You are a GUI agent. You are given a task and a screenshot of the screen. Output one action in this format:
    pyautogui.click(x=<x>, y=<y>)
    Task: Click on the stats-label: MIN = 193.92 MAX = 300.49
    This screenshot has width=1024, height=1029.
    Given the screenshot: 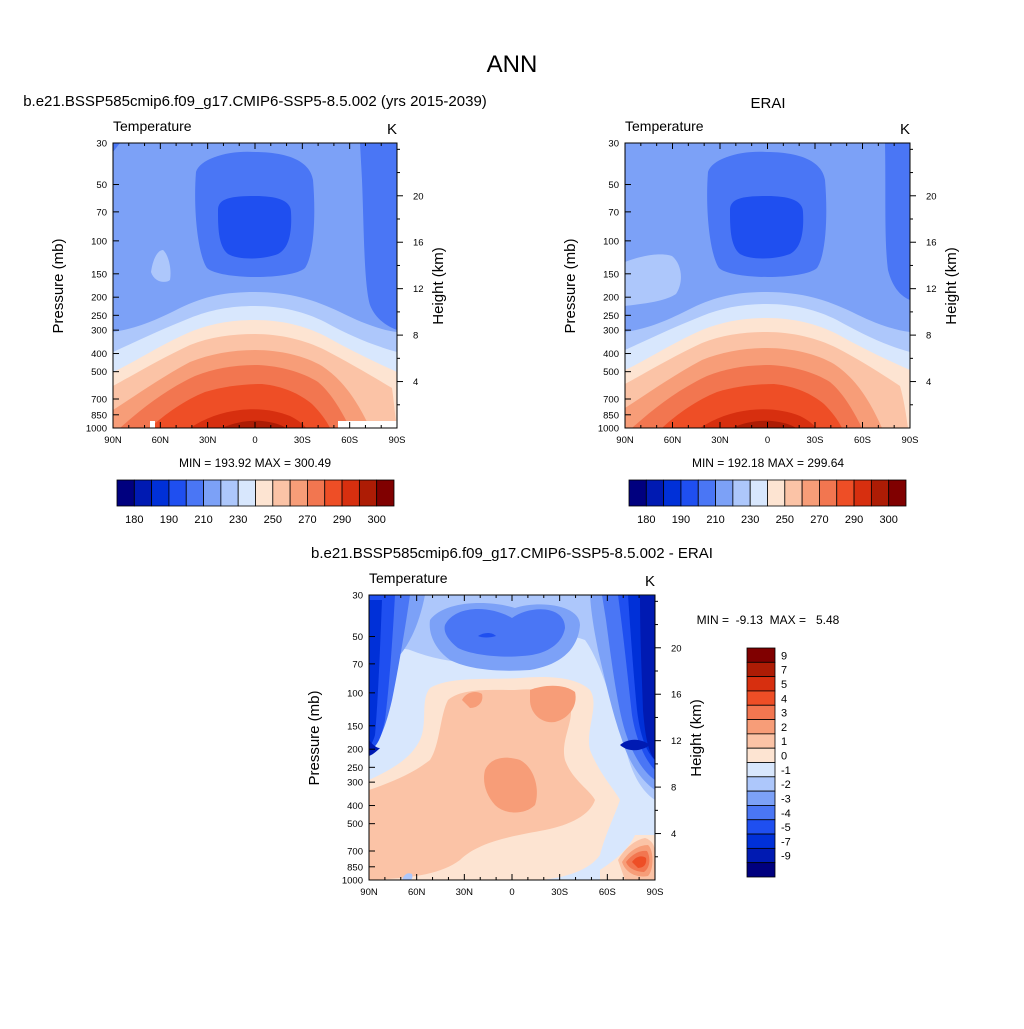 What is the action you would take?
    pyautogui.click(x=255, y=463)
    